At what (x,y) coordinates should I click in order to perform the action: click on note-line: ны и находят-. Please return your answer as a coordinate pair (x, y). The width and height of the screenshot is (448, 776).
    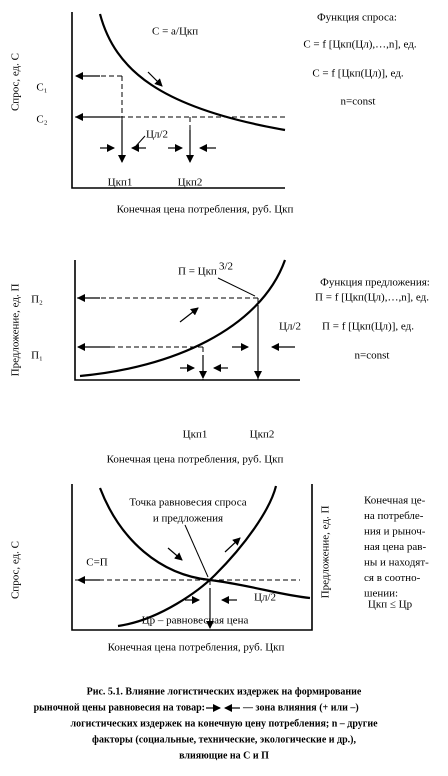
    Looking at the image, I should click on (396, 563).